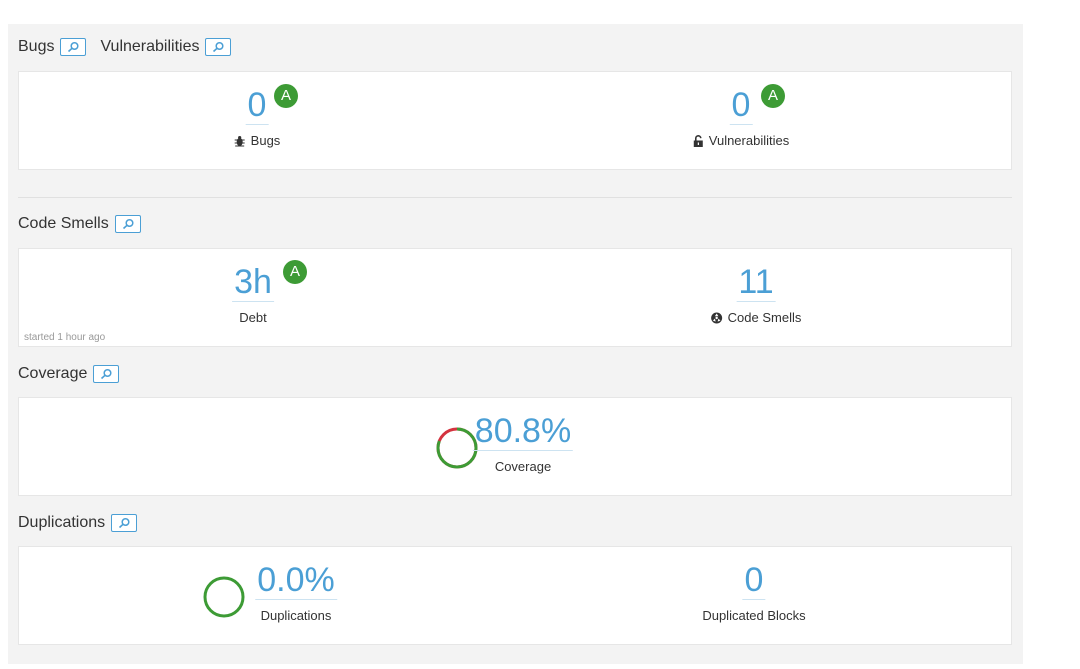 The image size is (1080, 669). I want to click on bugs-history-button, so click(73, 47).